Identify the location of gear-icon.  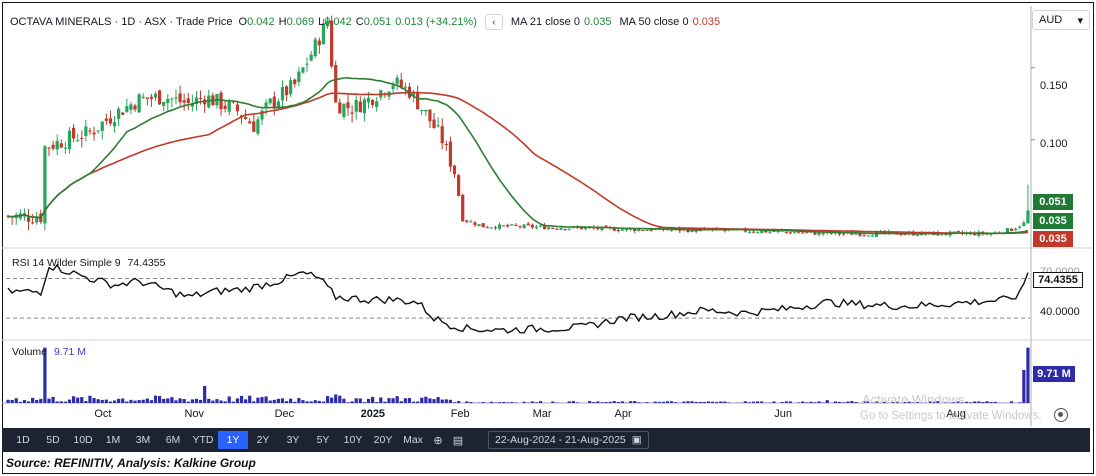
(1061, 415).